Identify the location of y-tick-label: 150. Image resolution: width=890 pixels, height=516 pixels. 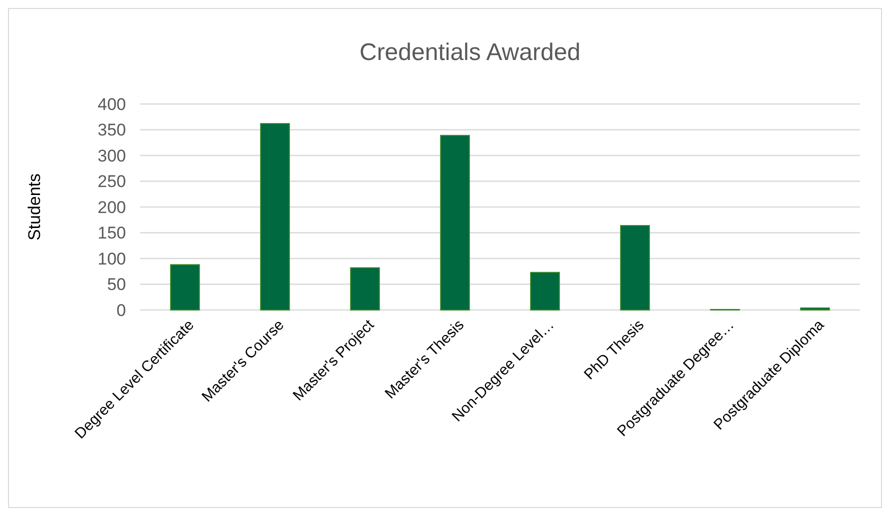
(112, 233).